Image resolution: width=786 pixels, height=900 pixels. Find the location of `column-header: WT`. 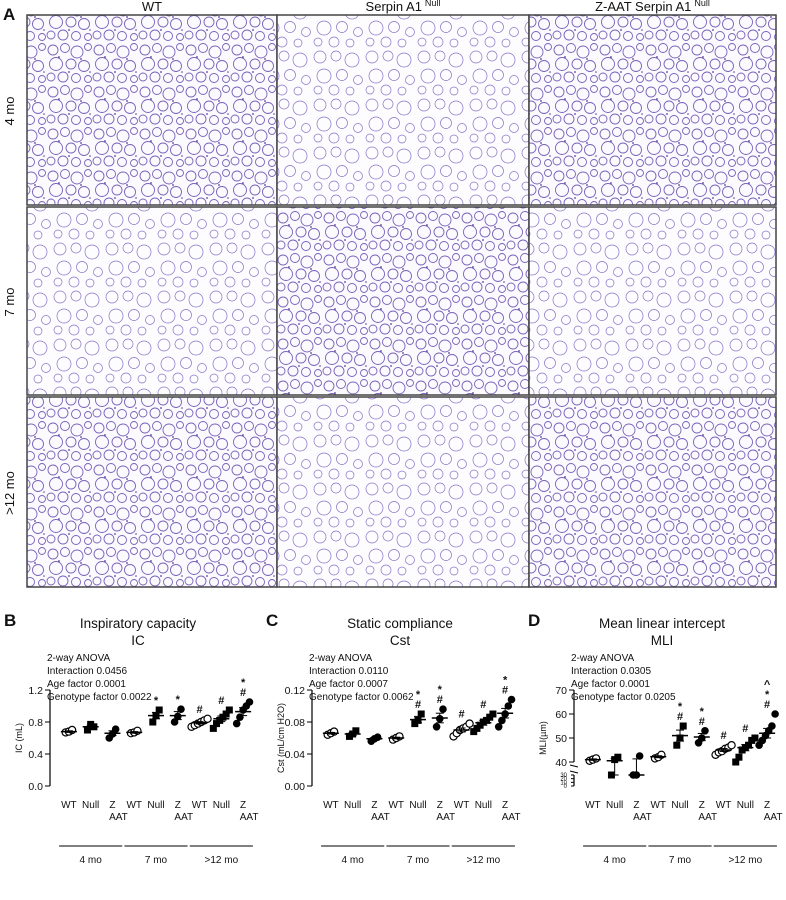

column-header: WT is located at coordinates (152, 7).